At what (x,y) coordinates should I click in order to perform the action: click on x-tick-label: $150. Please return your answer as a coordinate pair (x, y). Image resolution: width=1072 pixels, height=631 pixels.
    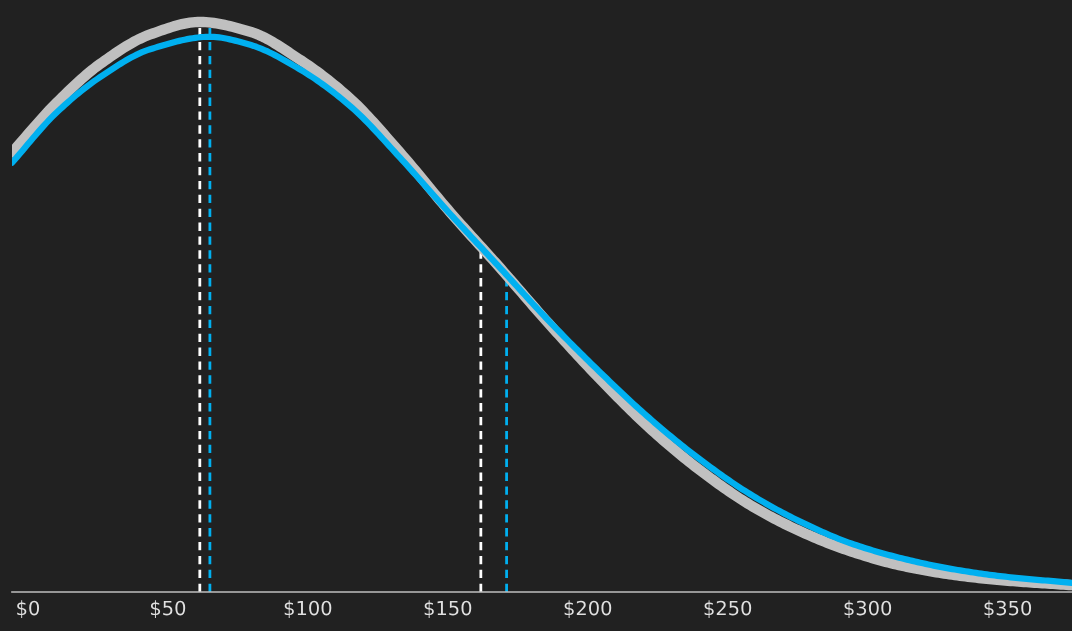
    Looking at the image, I should click on (448, 609).